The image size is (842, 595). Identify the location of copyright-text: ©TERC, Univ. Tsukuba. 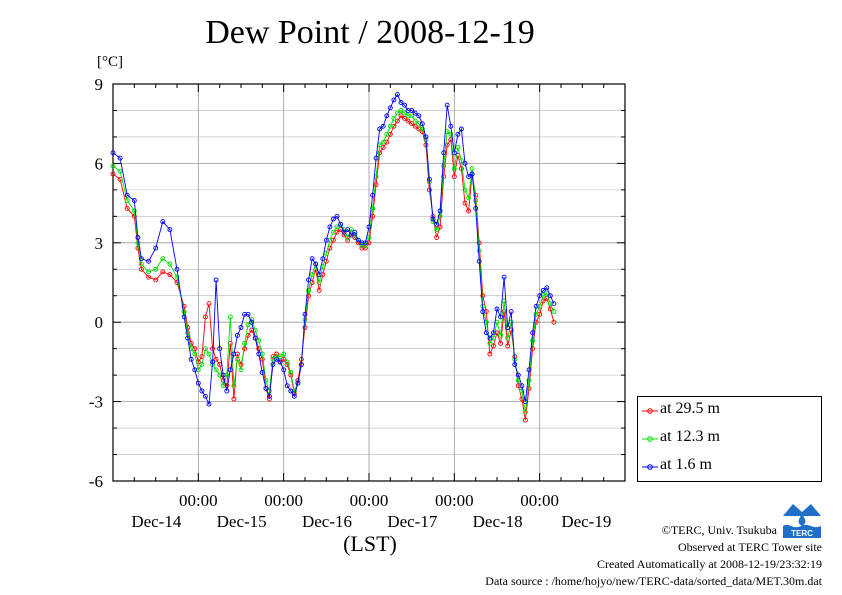
(719, 530).